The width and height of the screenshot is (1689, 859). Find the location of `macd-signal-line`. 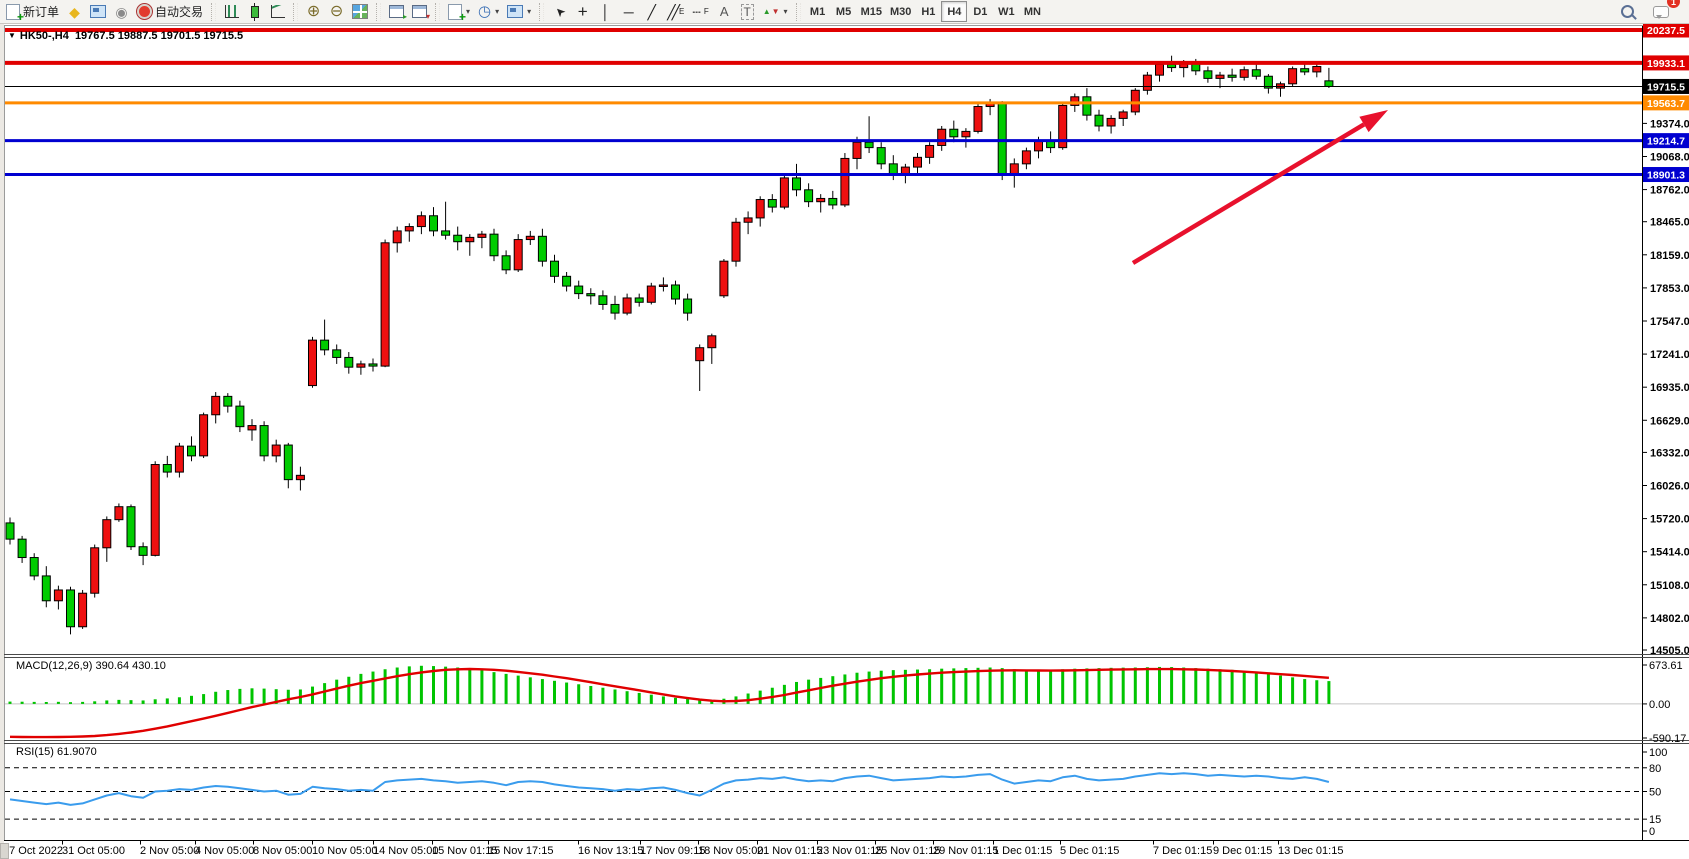

macd-signal-line is located at coordinates (669, 703).